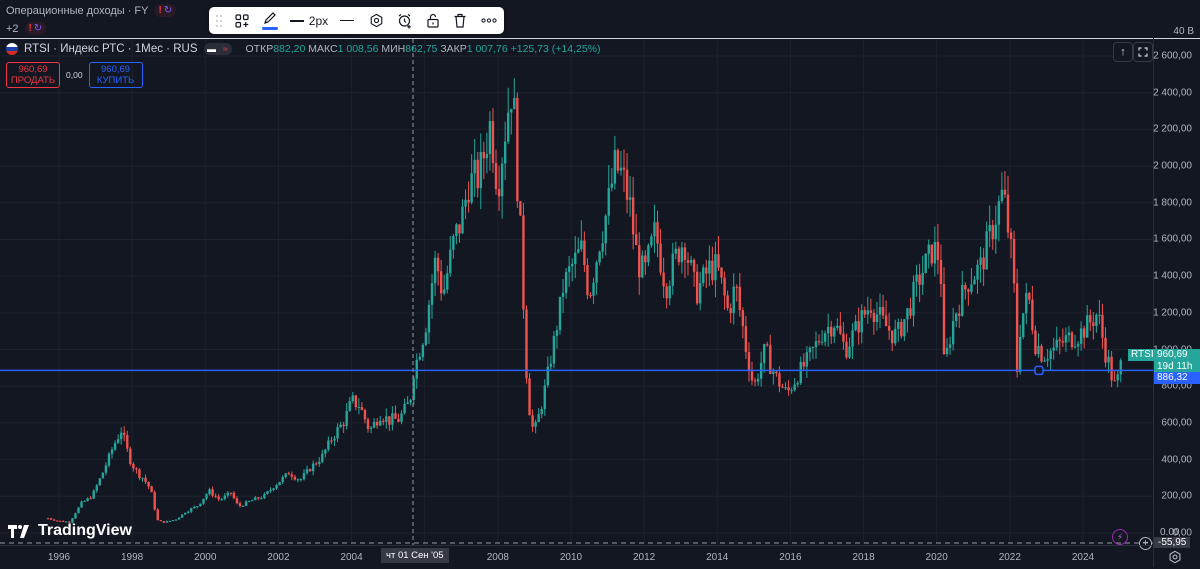 The height and width of the screenshot is (569, 1200). Describe the element at coordinates (790, 557) in the screenshot. I see `time-scale-label: 2016` at that location.